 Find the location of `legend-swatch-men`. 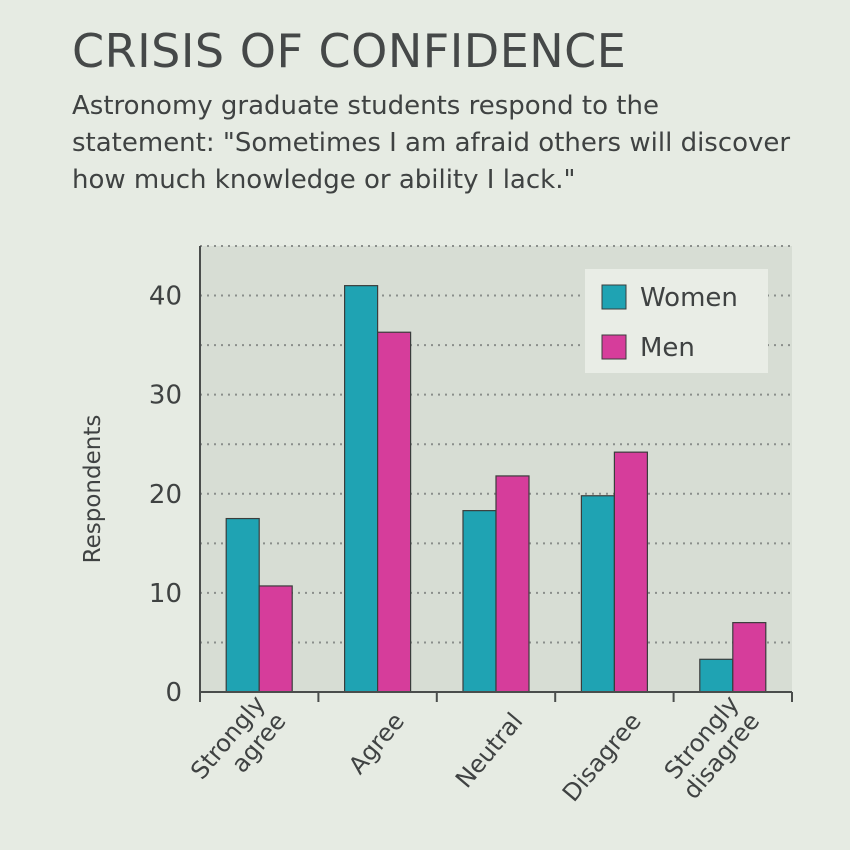

legend-swatch-men is located at coordinates (614, 347).